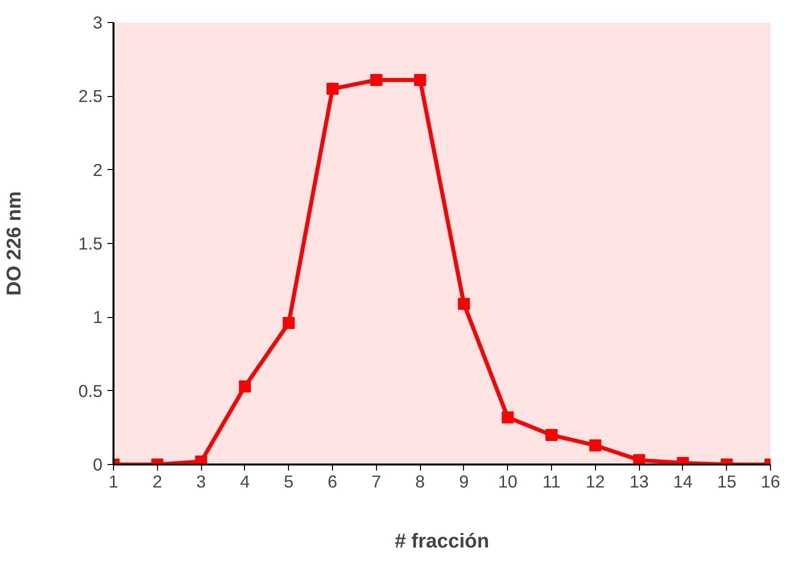 The height and width of the screenshot is (564, 790). Describe the element at coordinates (97, 464) in the screenshot. I see `y-tick-label: 0` at that location.